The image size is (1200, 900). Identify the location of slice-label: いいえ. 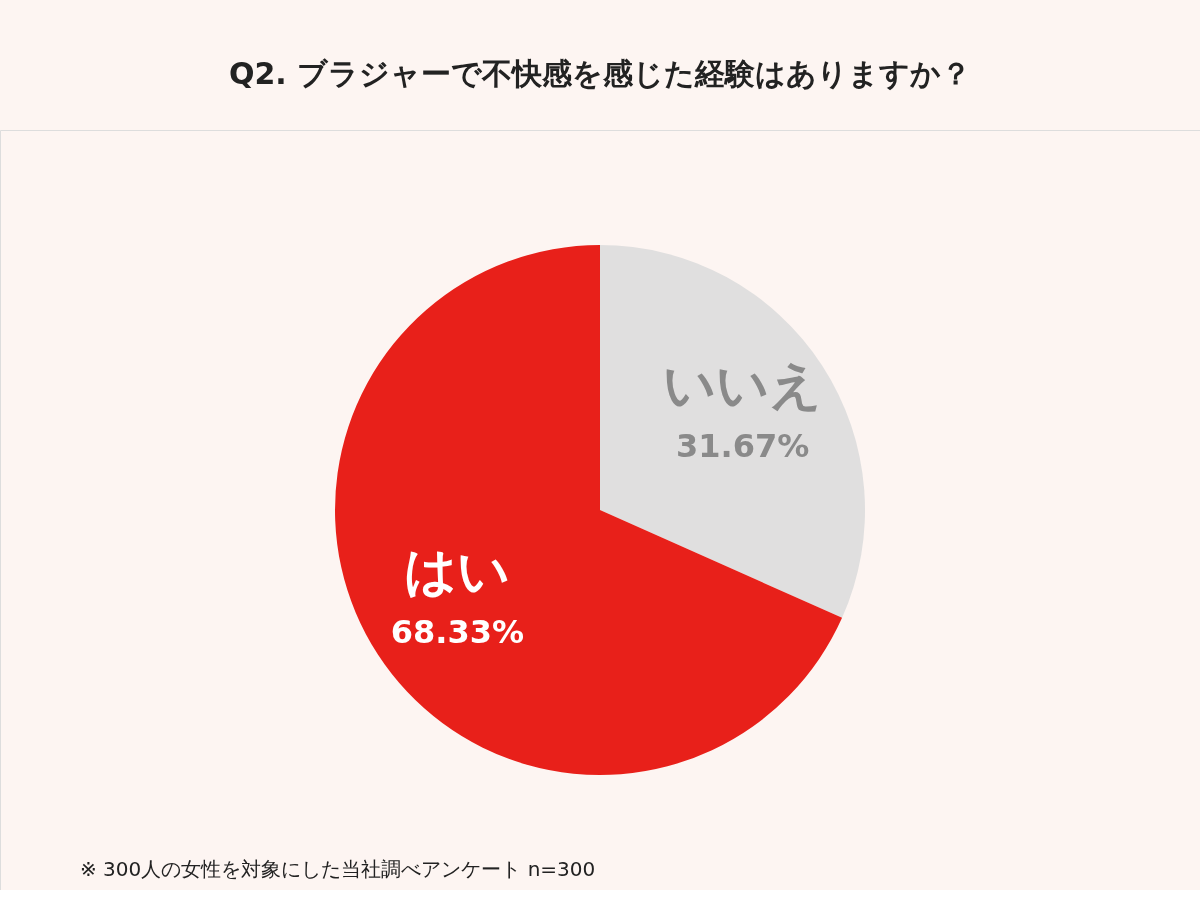
(743, 385).